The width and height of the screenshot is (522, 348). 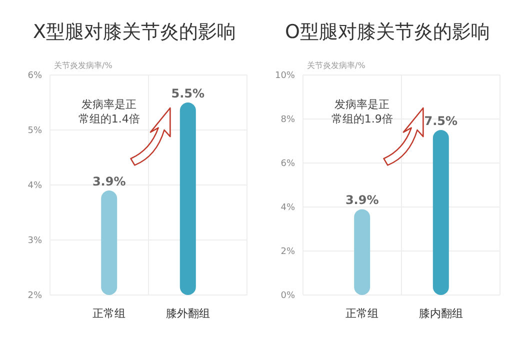 What do you see at coordinates (288, 120) in the screenshot?
I see `y-tick-label: 8%` at bounding box center [288, 120].